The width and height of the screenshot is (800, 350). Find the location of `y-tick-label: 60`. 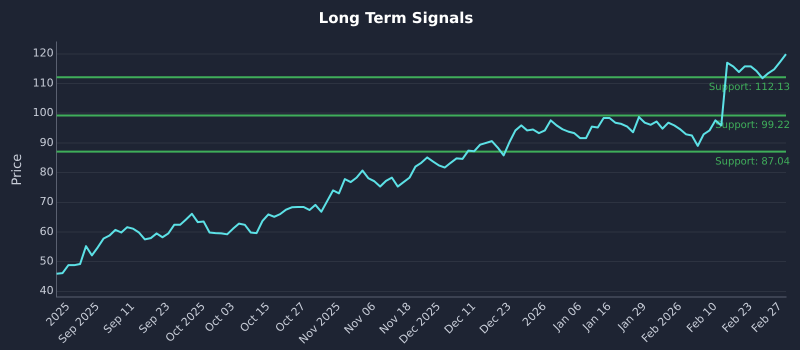

y-tick-label: 60 is located at coordinates (47, 231).